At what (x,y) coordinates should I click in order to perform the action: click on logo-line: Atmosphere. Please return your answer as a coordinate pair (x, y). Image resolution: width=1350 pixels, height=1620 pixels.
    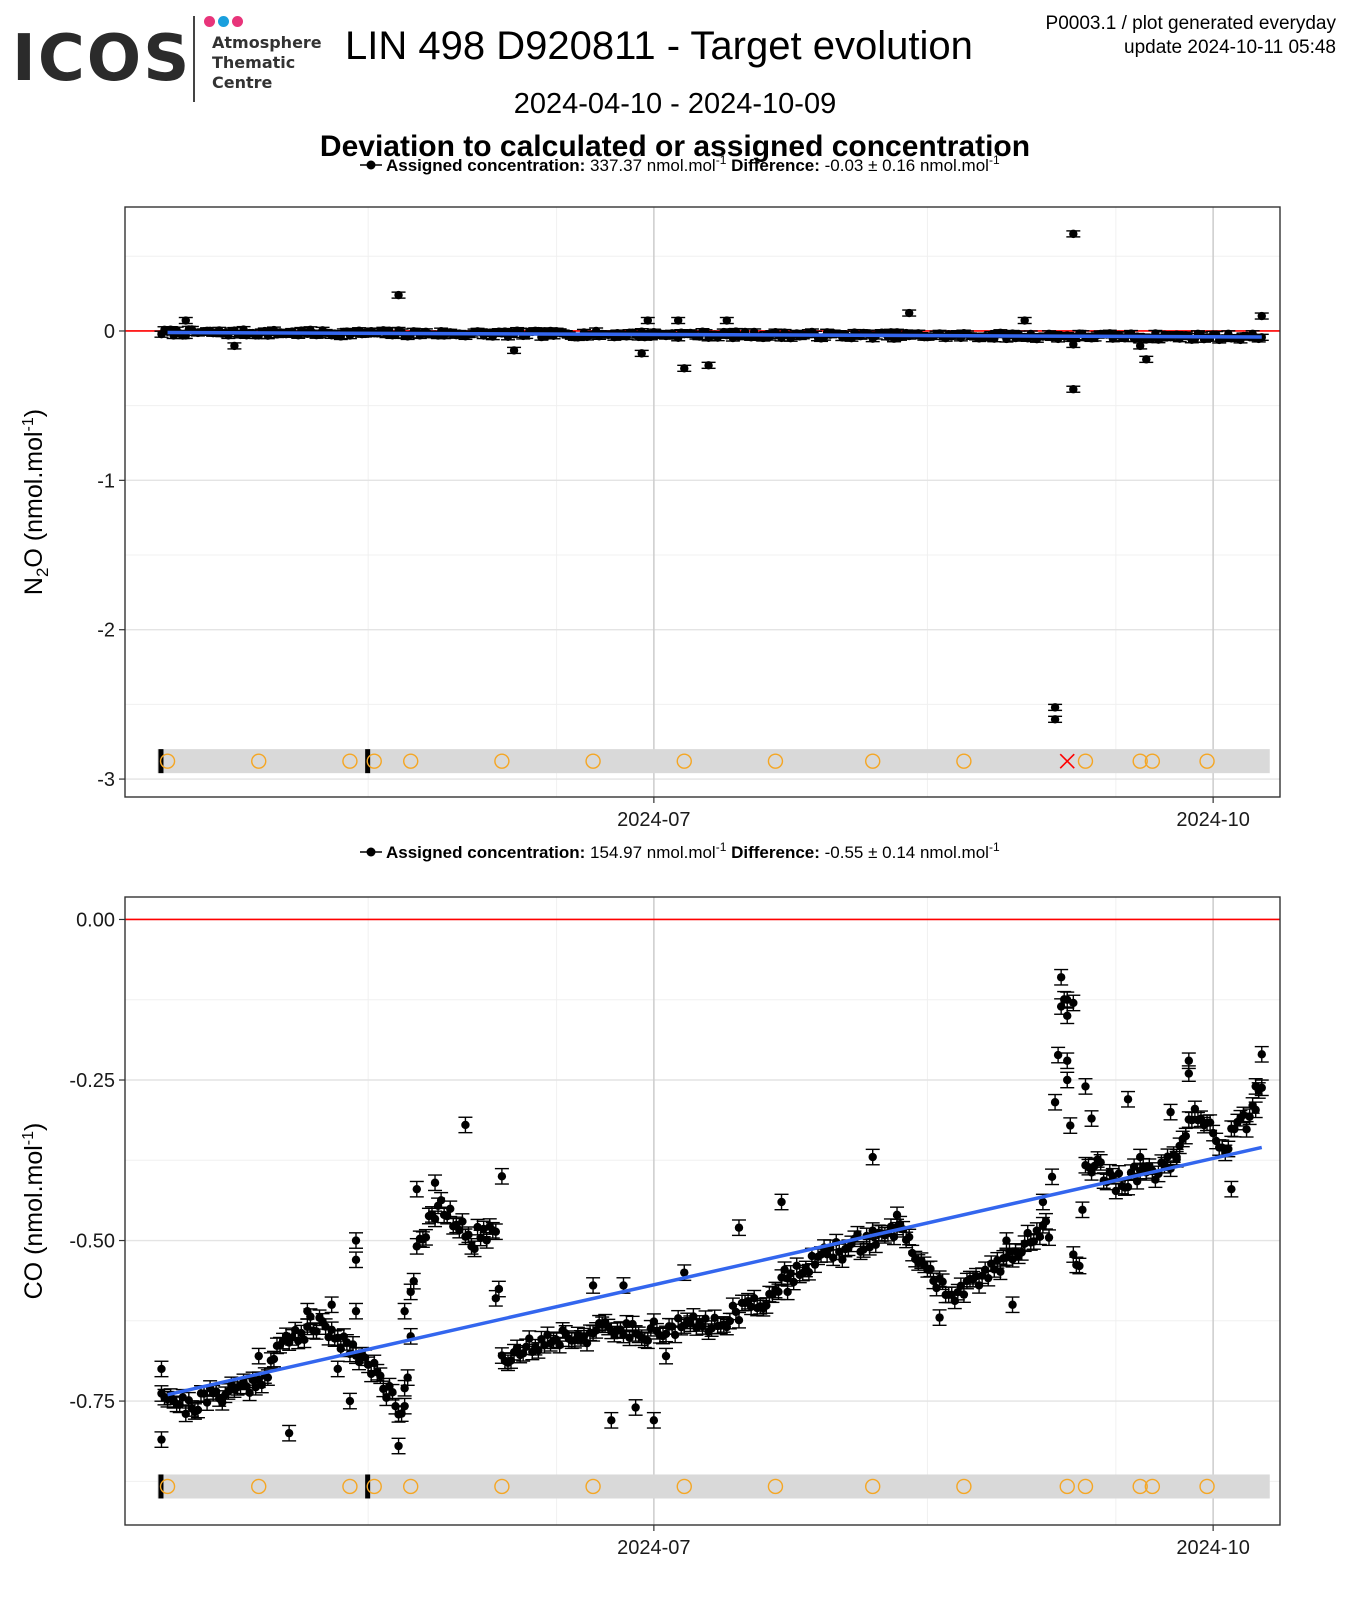
    Looking at the image, I should click on (267, 42).